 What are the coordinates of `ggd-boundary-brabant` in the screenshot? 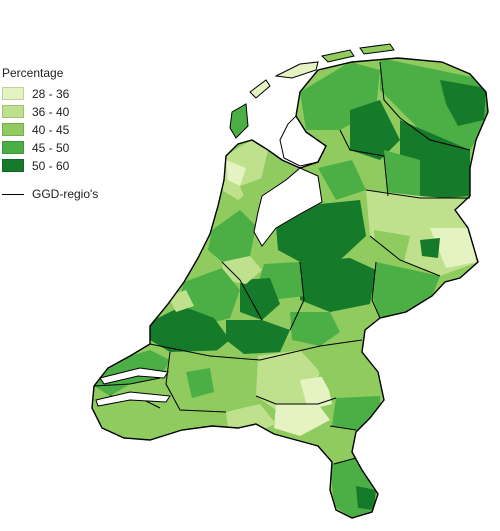 It's located at (296, 400).